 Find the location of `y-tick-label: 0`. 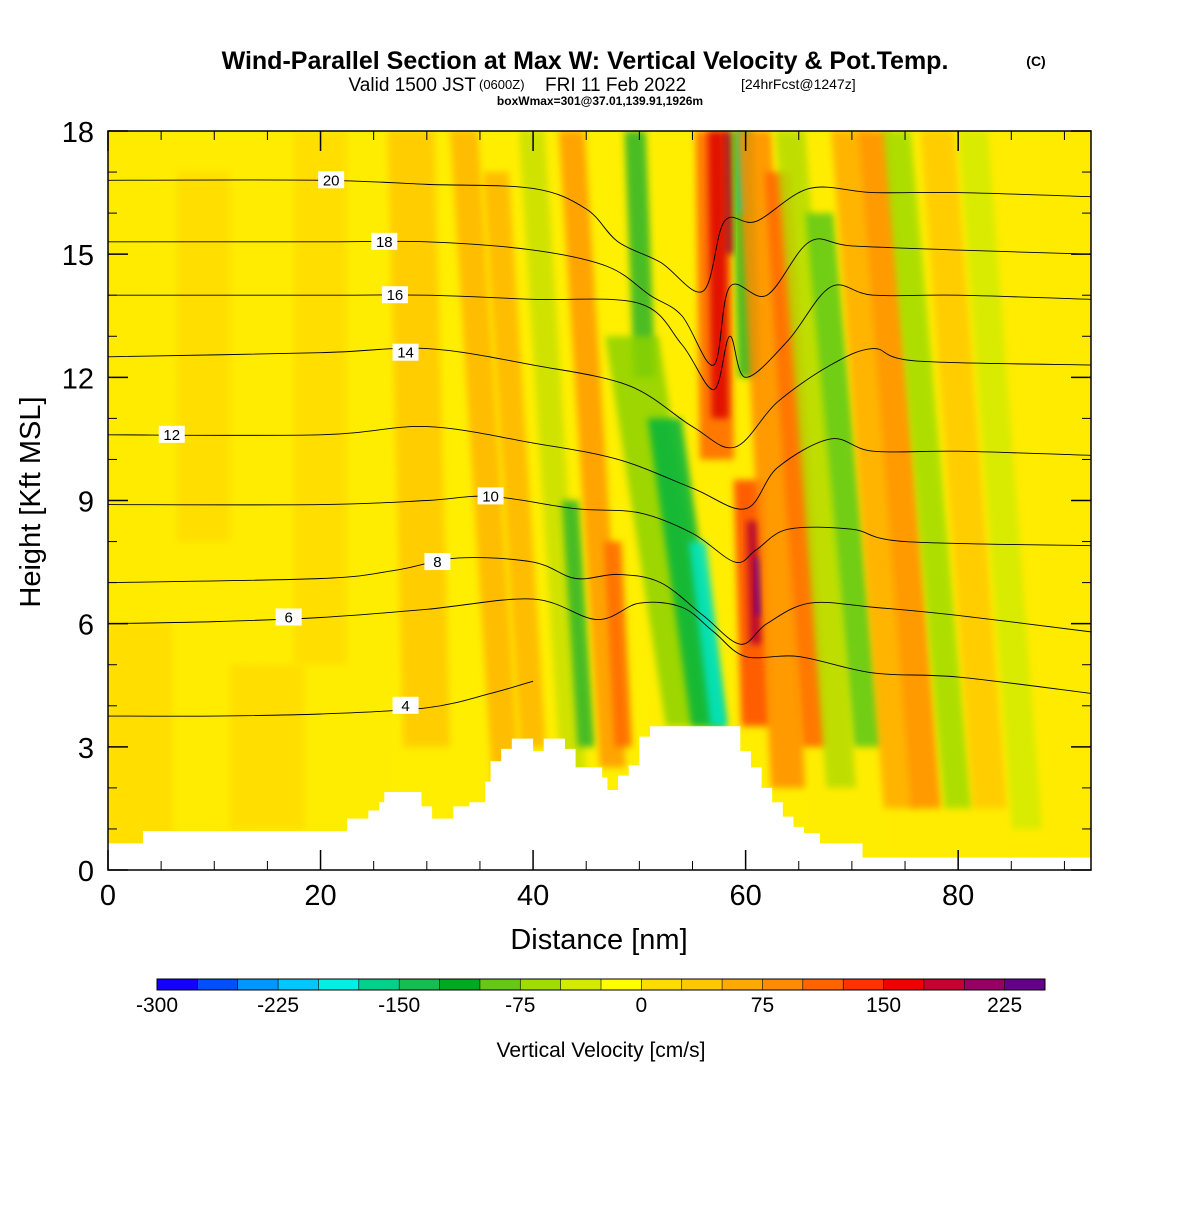

y-tick-label: 0 is located at coordinates (86, 872).